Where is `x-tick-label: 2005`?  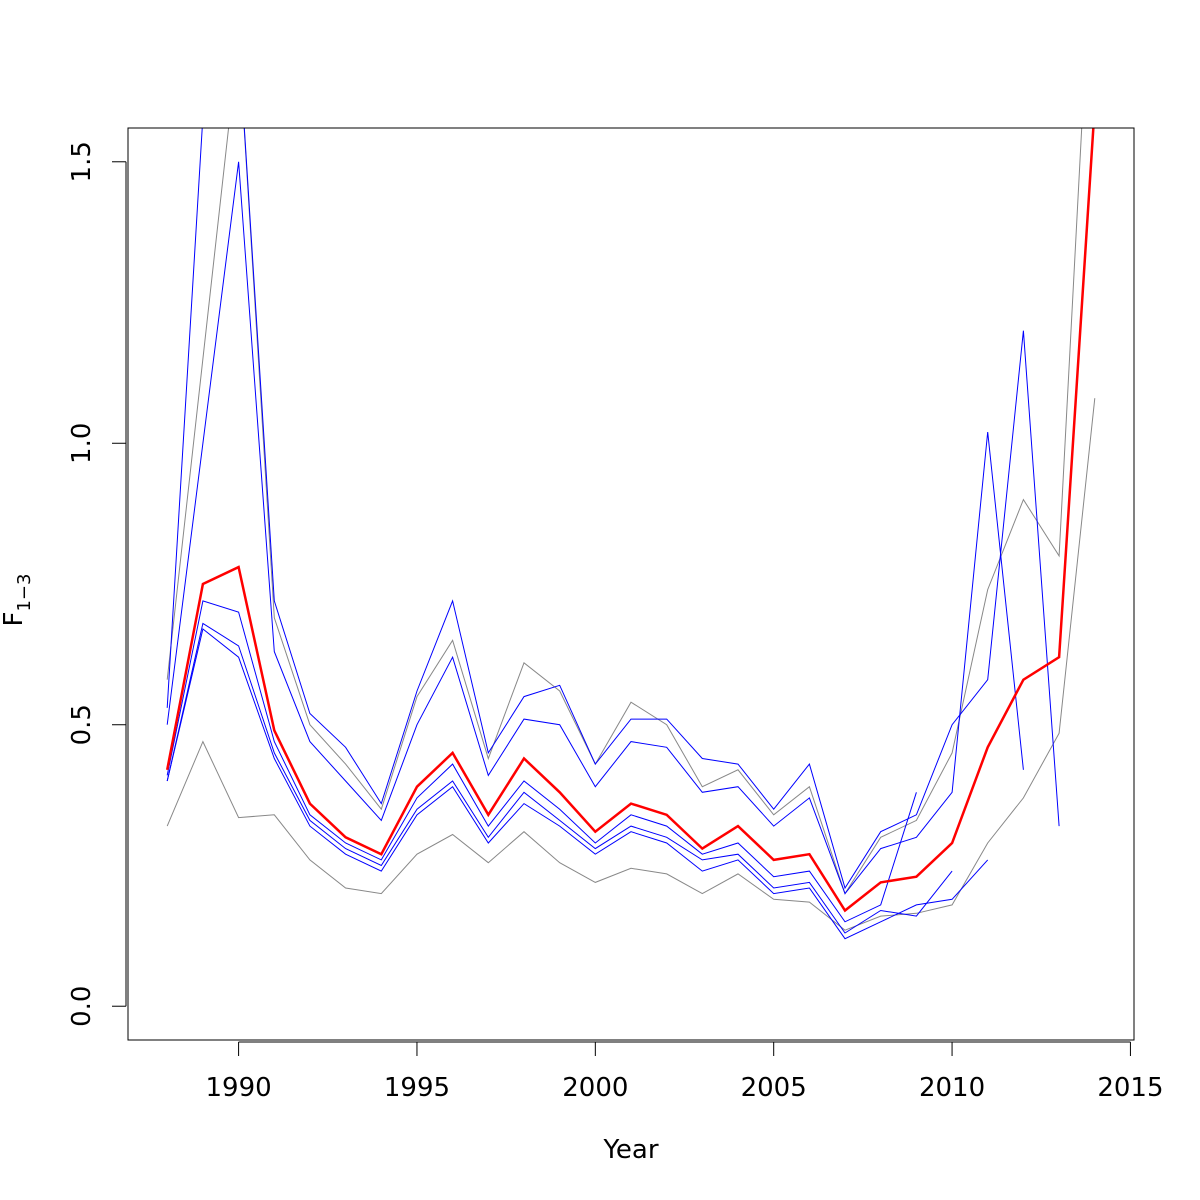
x-tick-label: 2005 is located at coordinates (774, 1088).